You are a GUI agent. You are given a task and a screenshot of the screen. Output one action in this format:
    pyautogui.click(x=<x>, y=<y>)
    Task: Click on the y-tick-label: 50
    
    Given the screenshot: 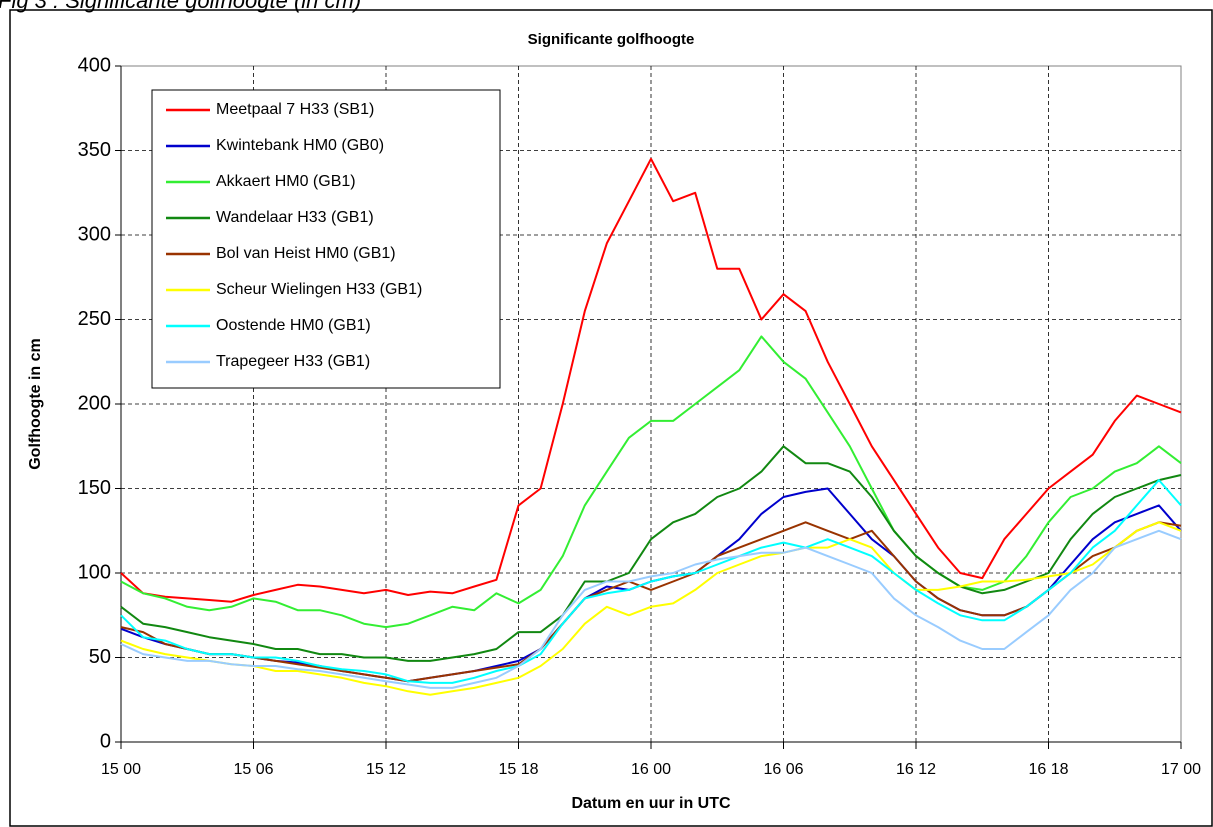 What is the action you would take?
    pyautogui.click(x=100, y=657)
    